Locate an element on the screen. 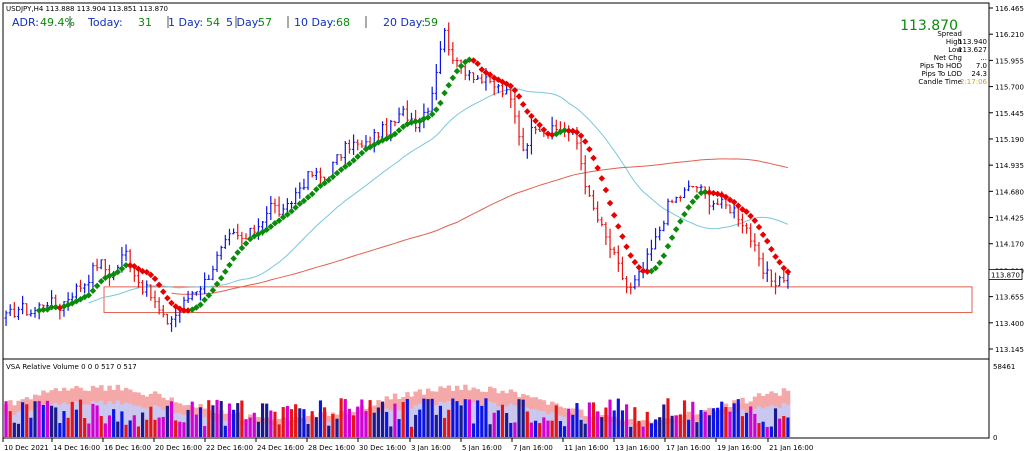  info-row-label: Net Chg is located at coordinates (948, 58).